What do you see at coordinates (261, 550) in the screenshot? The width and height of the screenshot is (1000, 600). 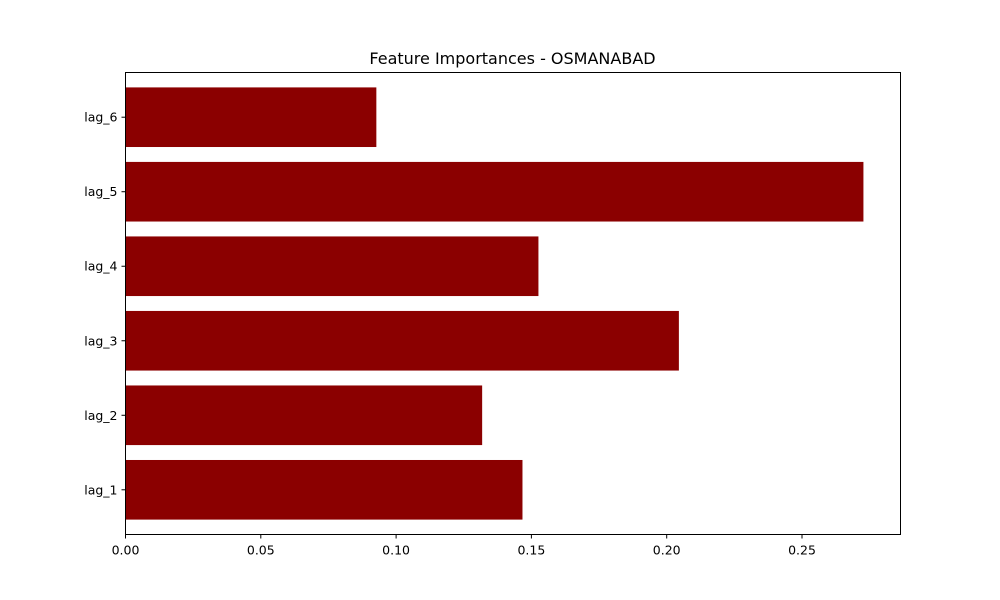 I see `x-tick-label: 0.05` at bounding box center [261, 550].